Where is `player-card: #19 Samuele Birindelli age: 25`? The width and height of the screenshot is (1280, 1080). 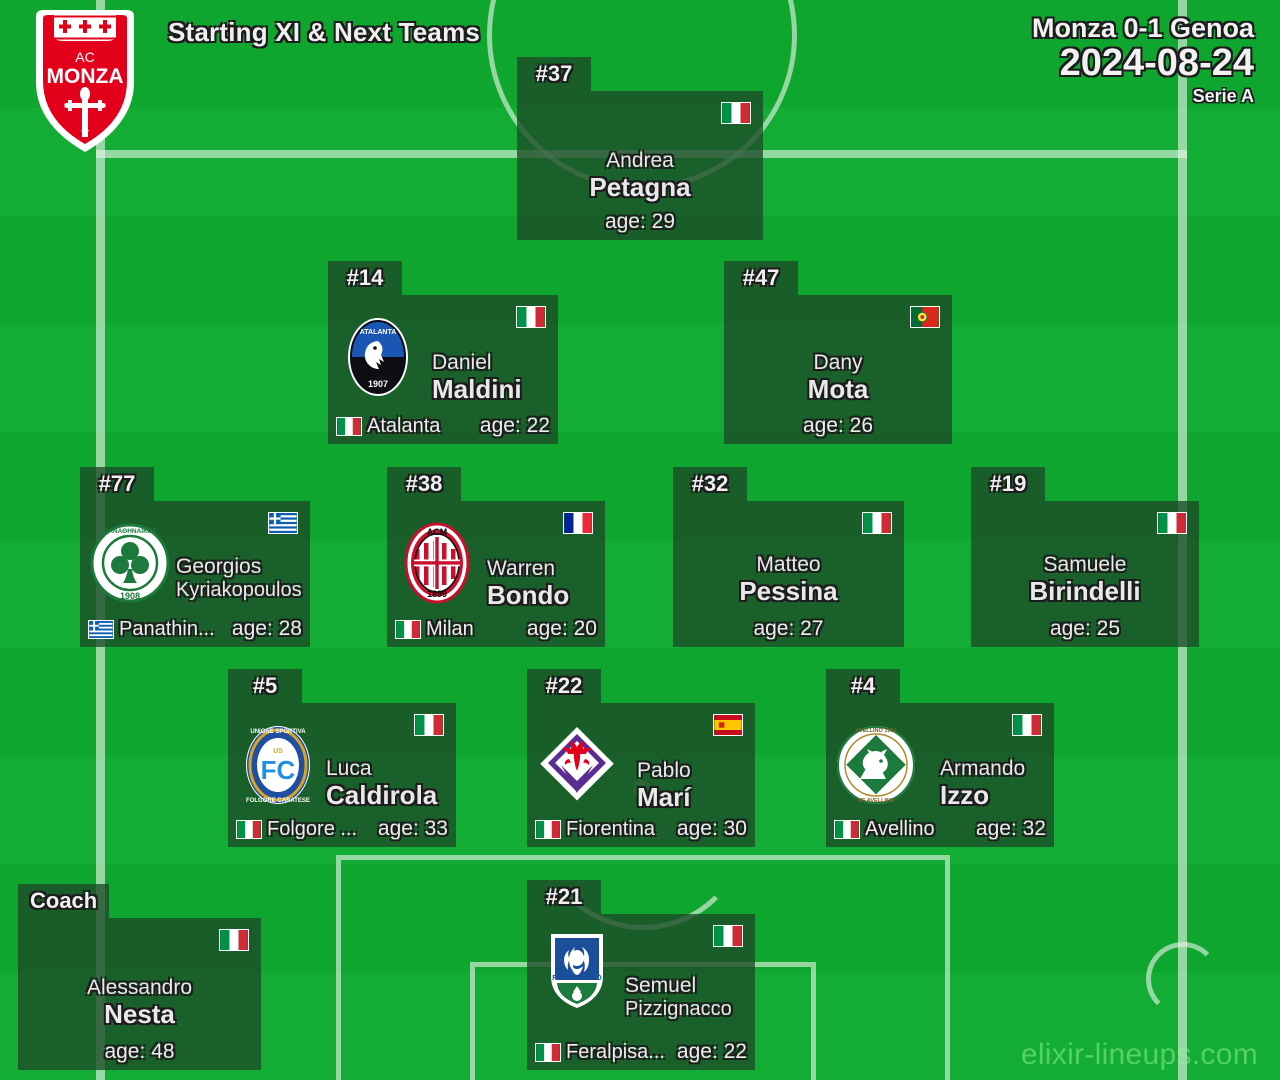 player-card: #19 Samuele Birindelli age: 25 is located at coordinates (1085, 557).